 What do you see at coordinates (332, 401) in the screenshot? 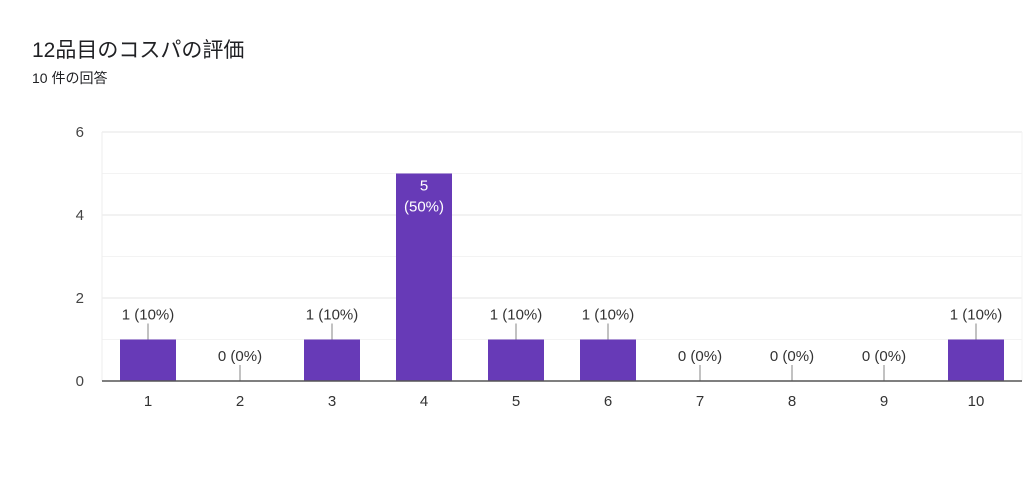
I see `x-tick-label: 3` at bounding box center [332, 401].